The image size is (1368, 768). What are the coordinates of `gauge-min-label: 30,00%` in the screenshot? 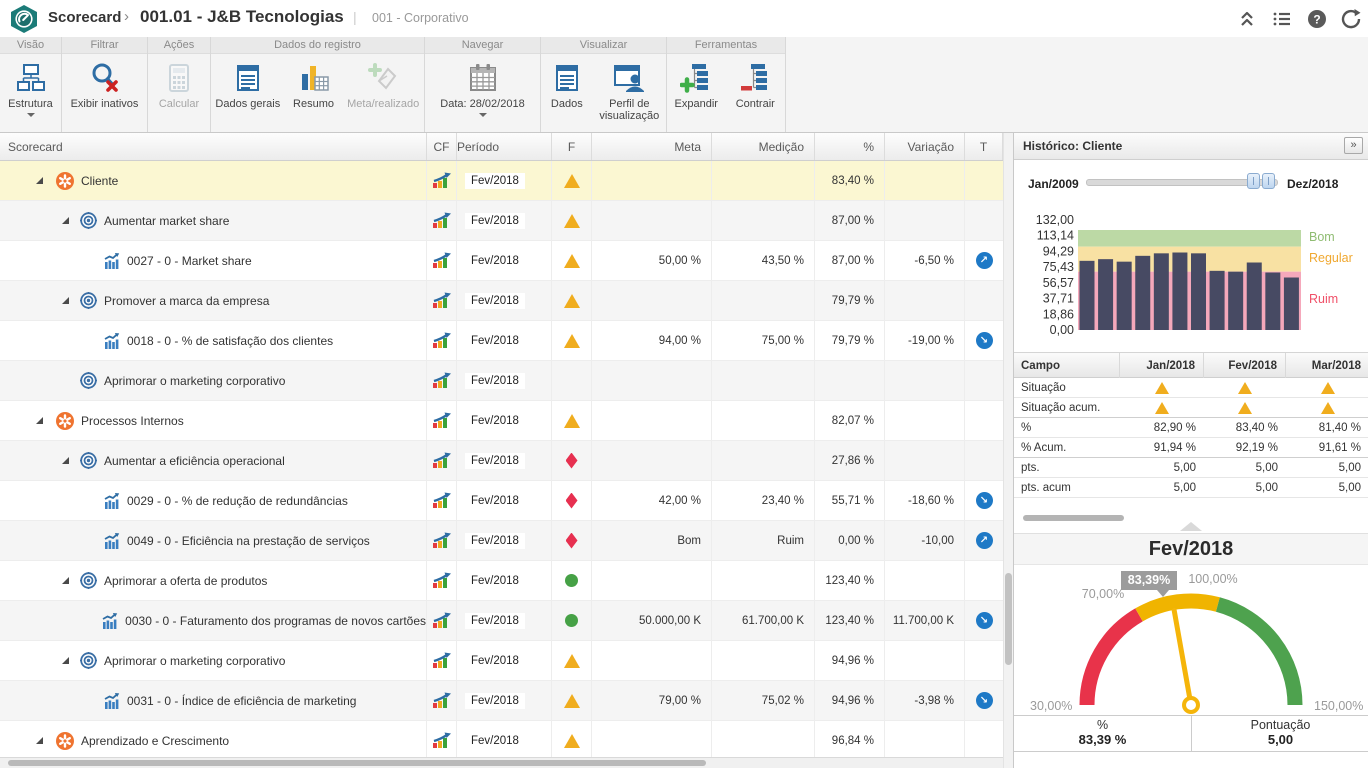 It's located at (1051, 706).